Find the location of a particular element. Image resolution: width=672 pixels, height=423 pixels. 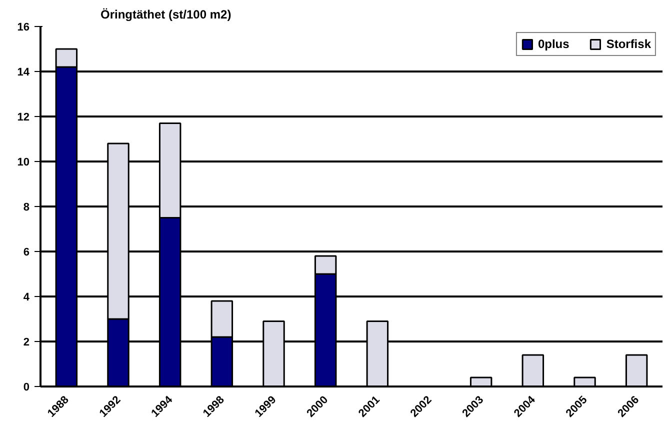

chart-title: Öringtäthet (st/100 m2) is located at coordinates (166, 15).